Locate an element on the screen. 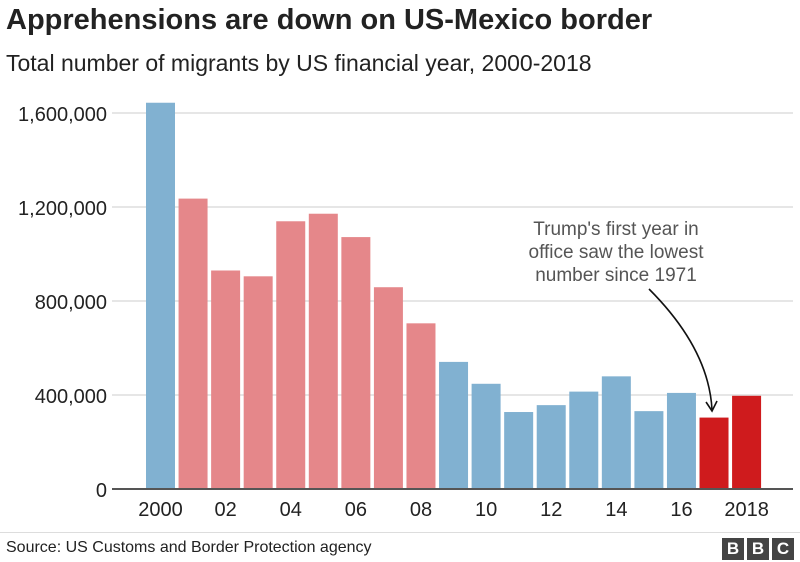  annotation-text: office saw the lowest is located at coordinates (617, 252).